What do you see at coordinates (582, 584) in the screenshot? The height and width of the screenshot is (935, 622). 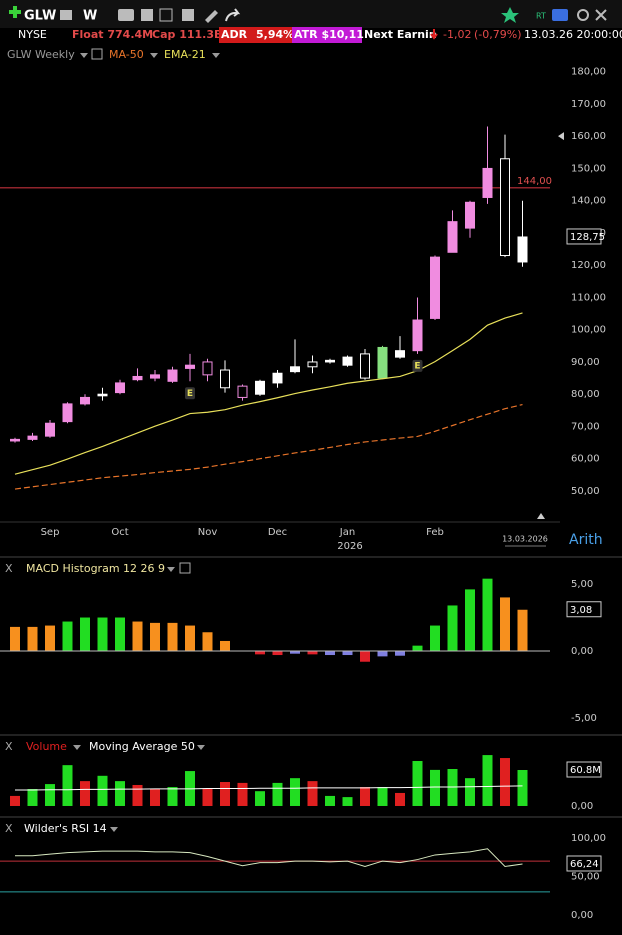 I see `y-tick-label: 5,00` at bounding box center [582, 584].